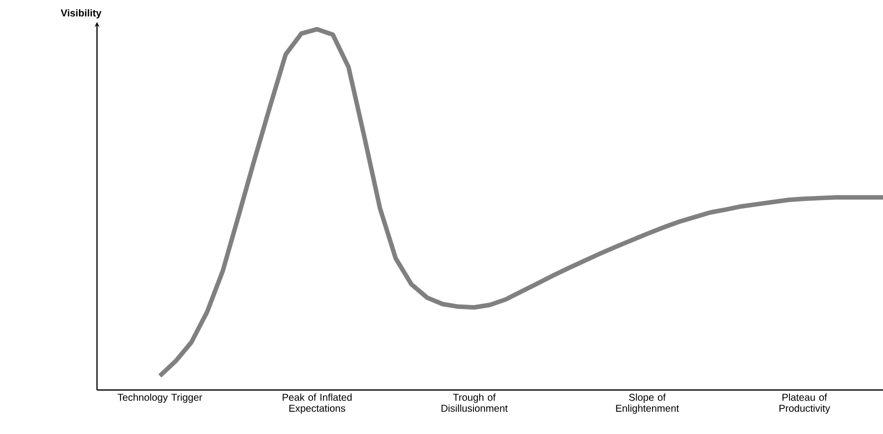  Describe the element at coordinates (804, 404) in the screenshot. I see `x-tick-label: Plateau of Productivity` at that location.